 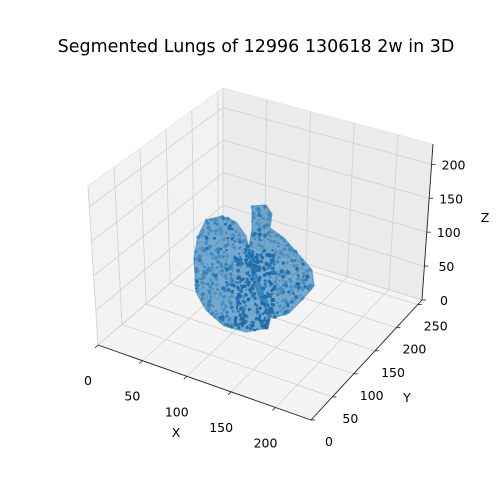 I want to click on x-tick-mark, so click(x=141, y=362).